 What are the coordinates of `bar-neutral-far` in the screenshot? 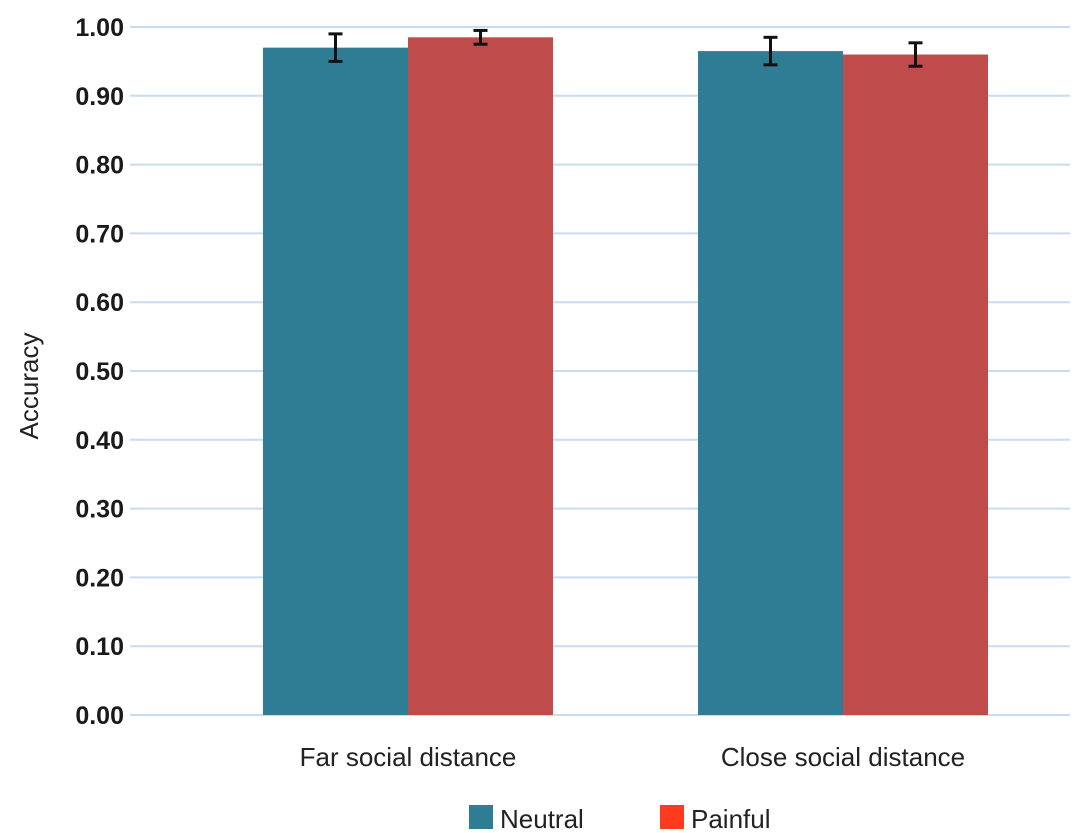 It's located at (335, 381).